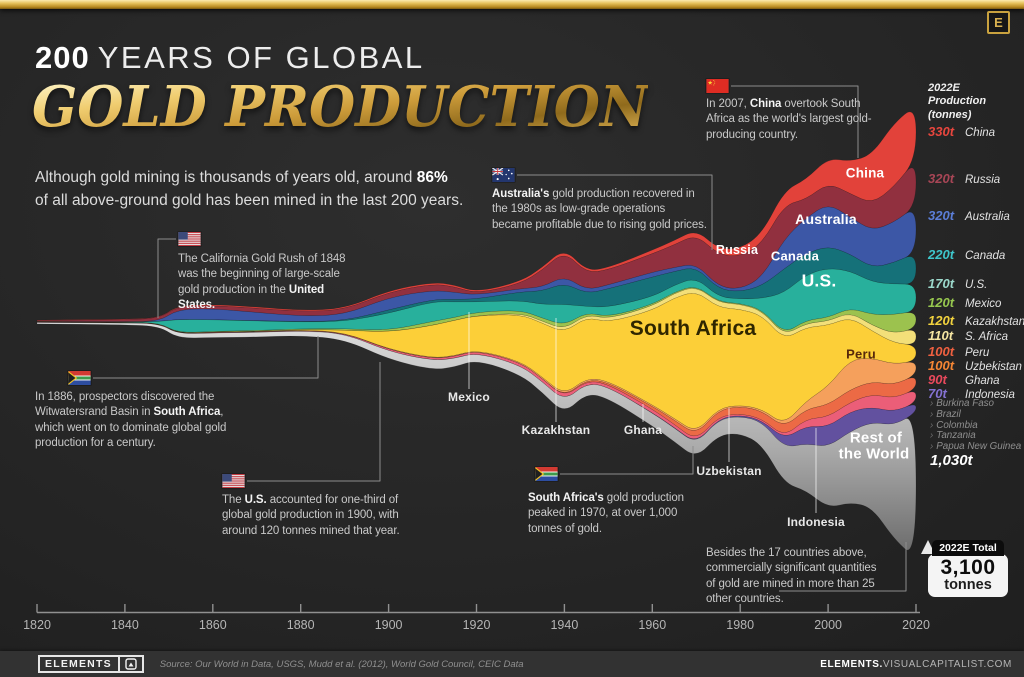  Describe the element at coordinates (916, 625) in the screenshot. I see `x-axis-label-2020: 2020` at that location.